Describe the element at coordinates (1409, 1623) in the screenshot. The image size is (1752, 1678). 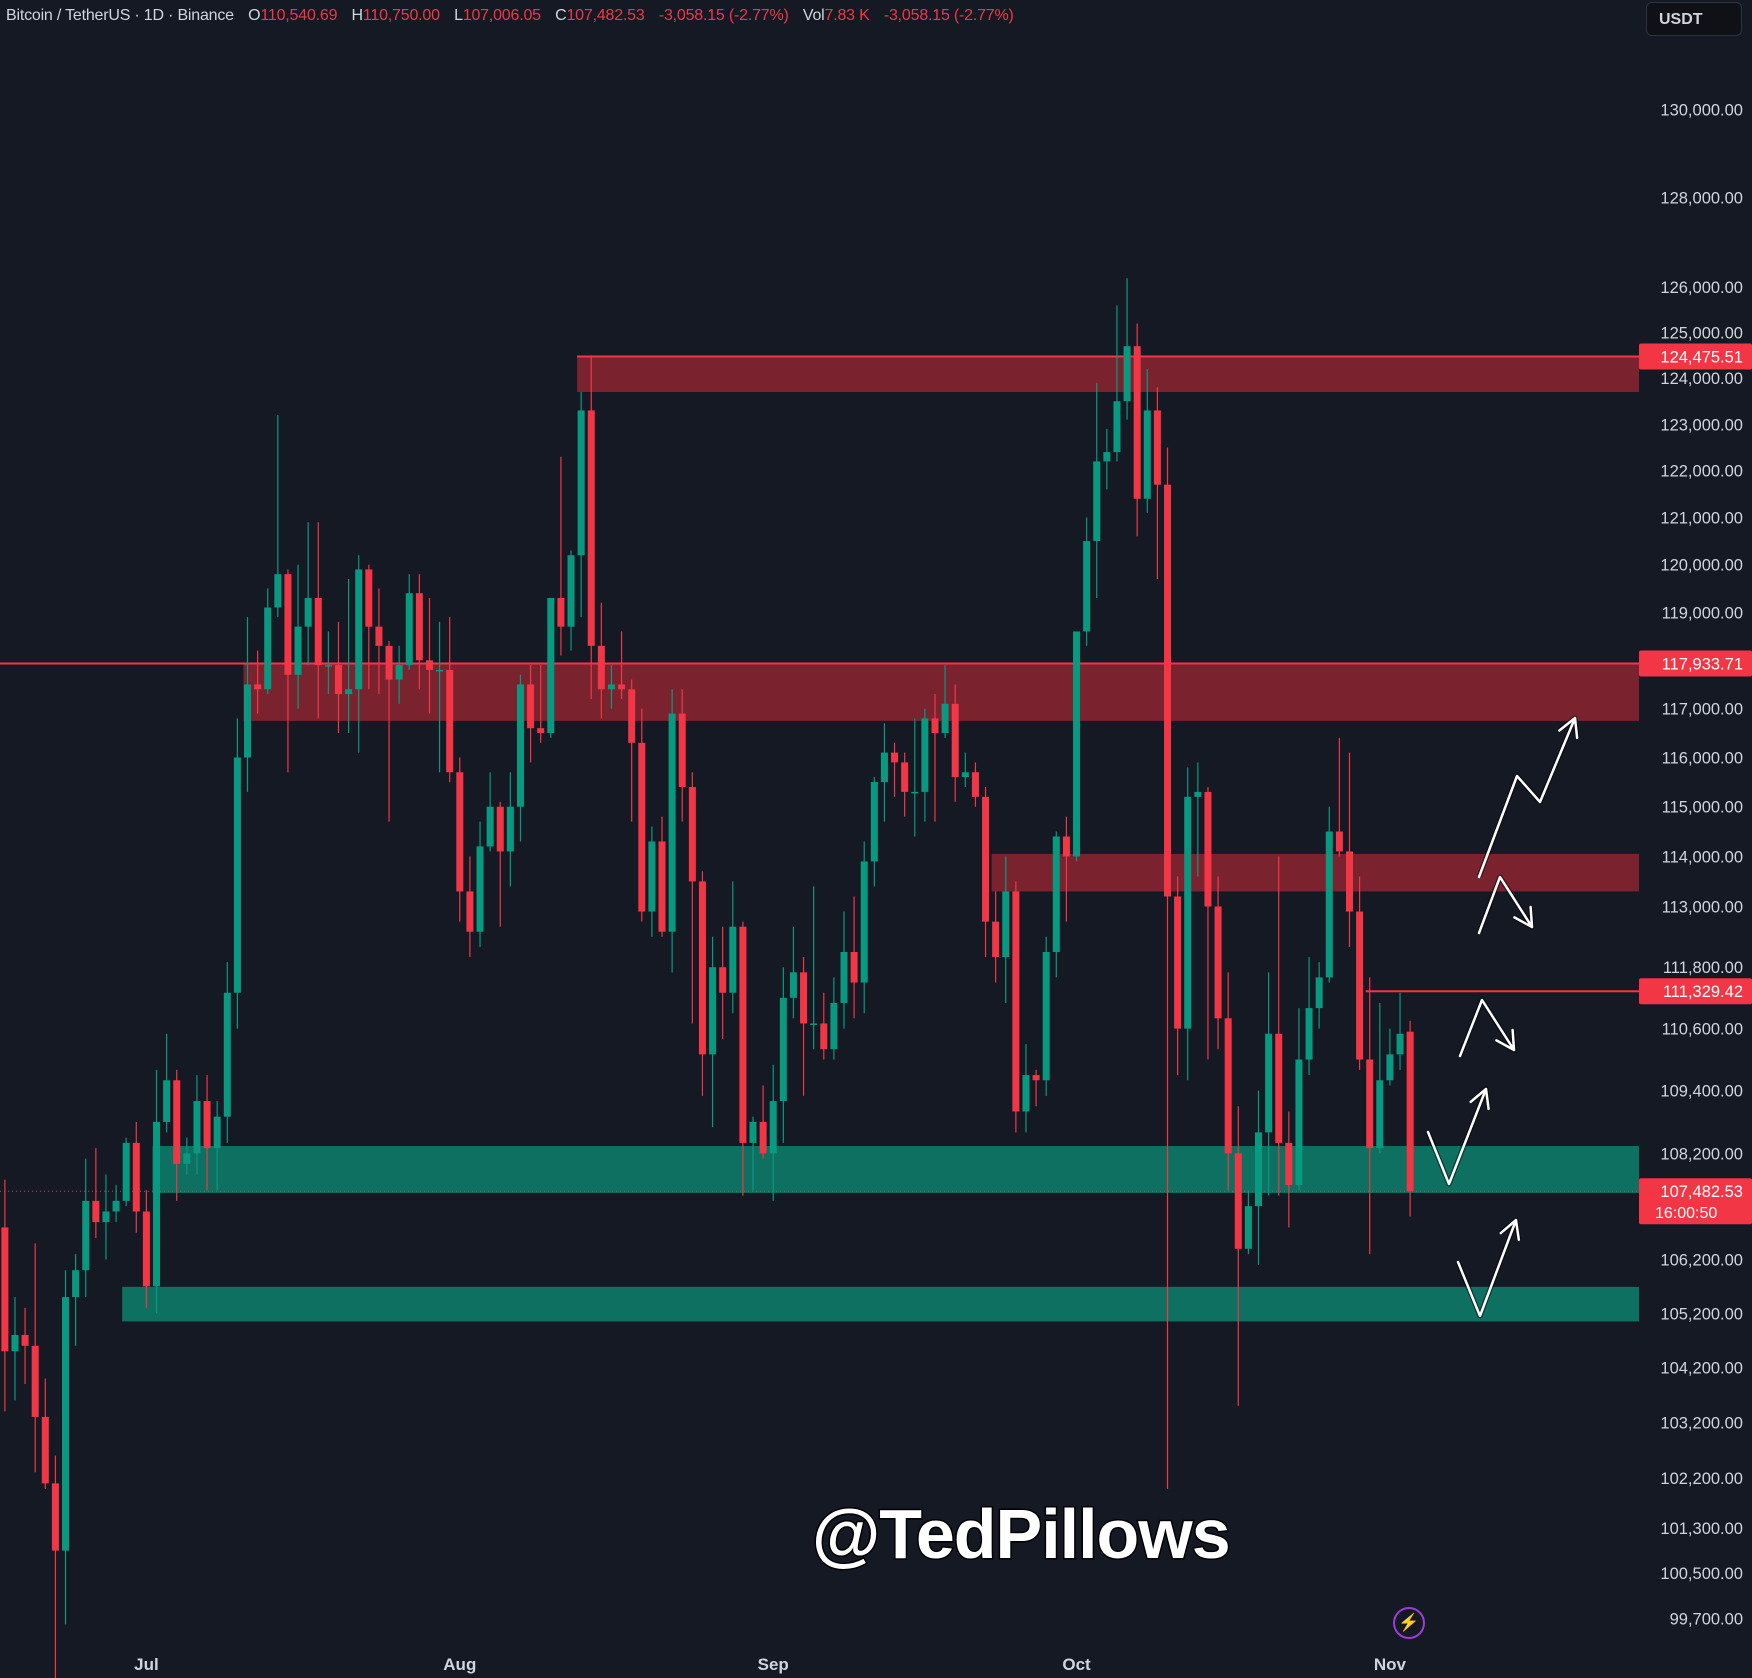
I see `lightning-bolt-icon: ⚡` at that location.